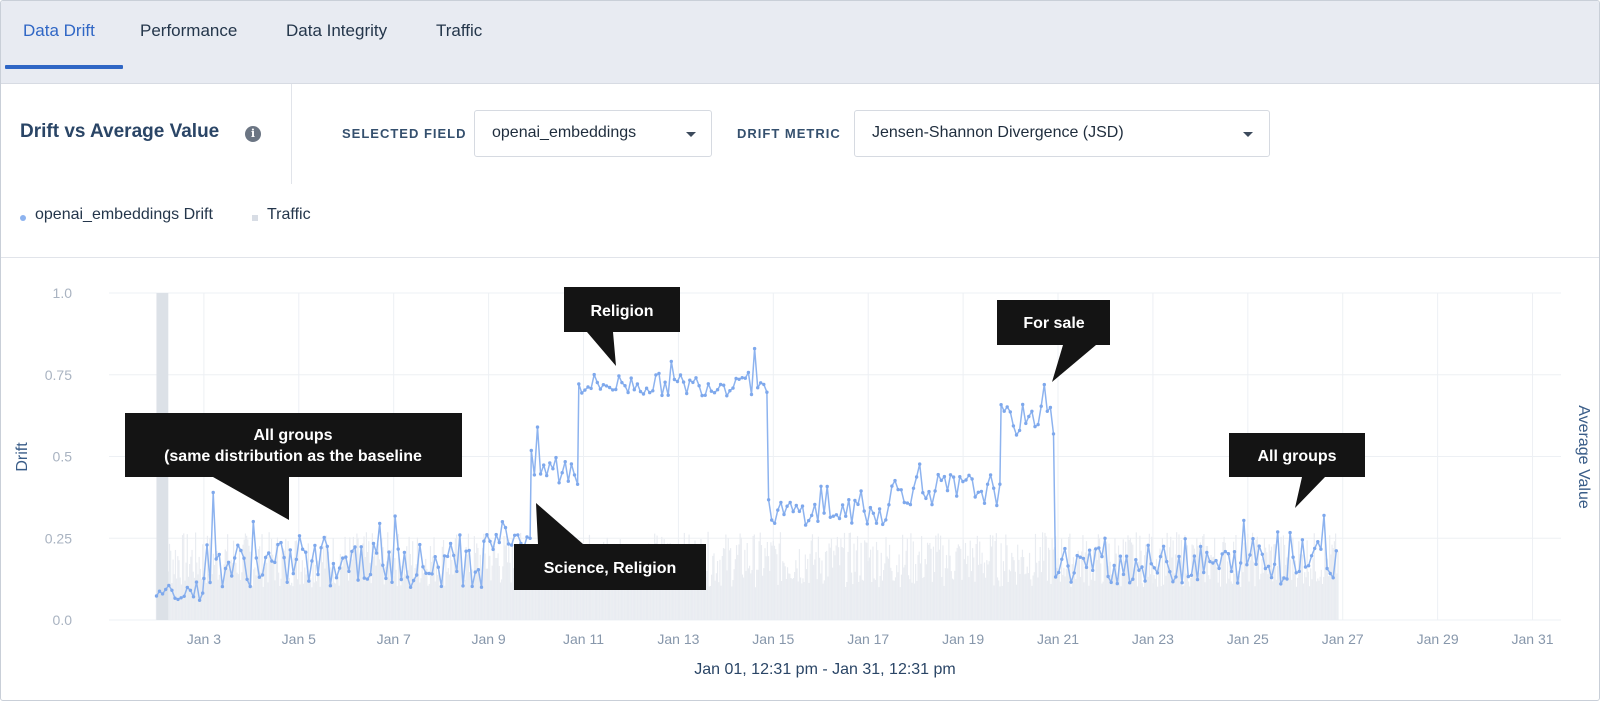 Image resolution: width=1600 pixels, height=701 pixels. Describe the element at coordinates (1438, 639) in the screenshot. I see `x-tick-label: Jan 29` at that location.